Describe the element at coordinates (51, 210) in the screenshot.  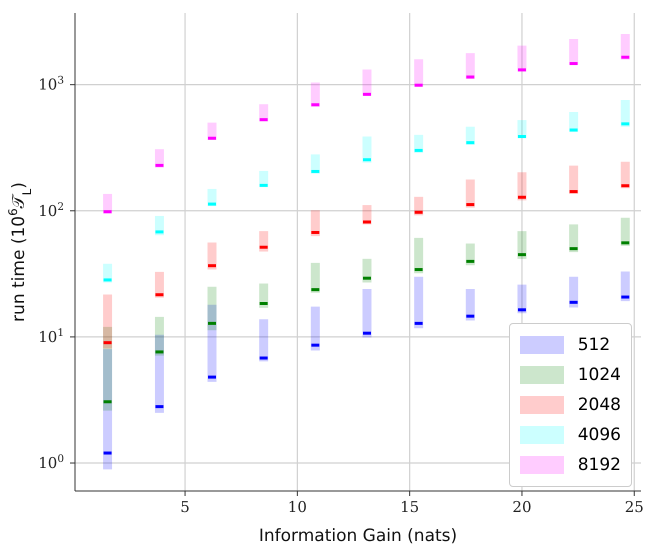
I see `y-tick-label: 10$^{2}$` at that location.